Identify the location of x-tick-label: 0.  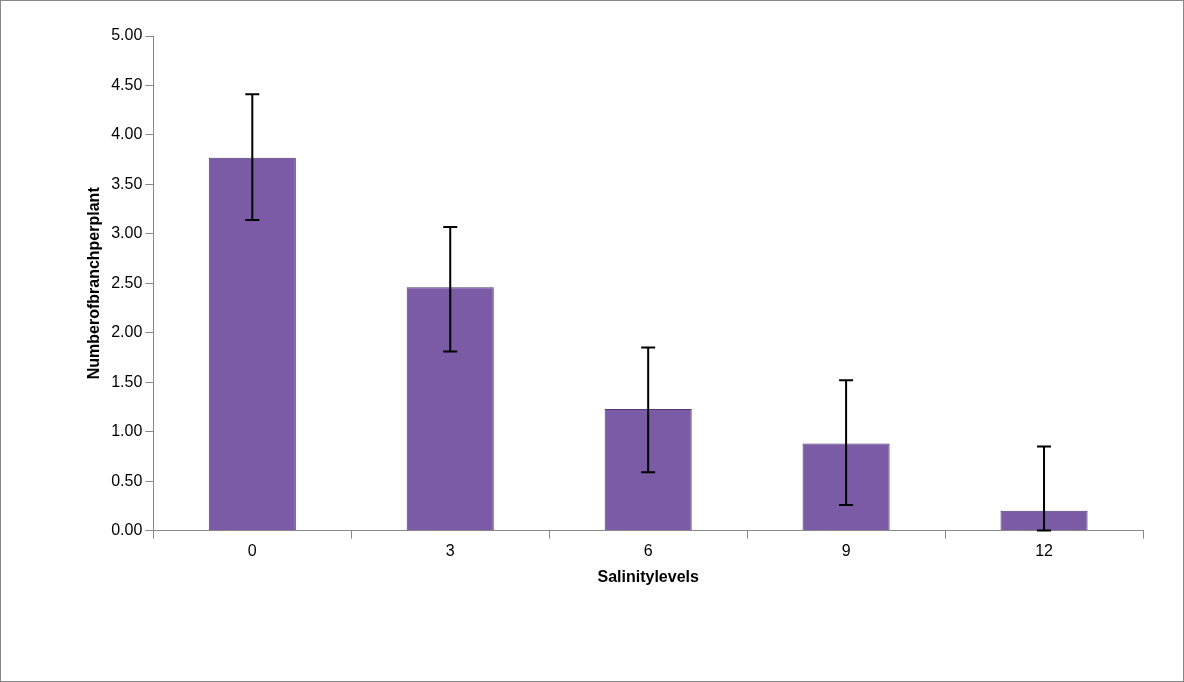
(252, 550).